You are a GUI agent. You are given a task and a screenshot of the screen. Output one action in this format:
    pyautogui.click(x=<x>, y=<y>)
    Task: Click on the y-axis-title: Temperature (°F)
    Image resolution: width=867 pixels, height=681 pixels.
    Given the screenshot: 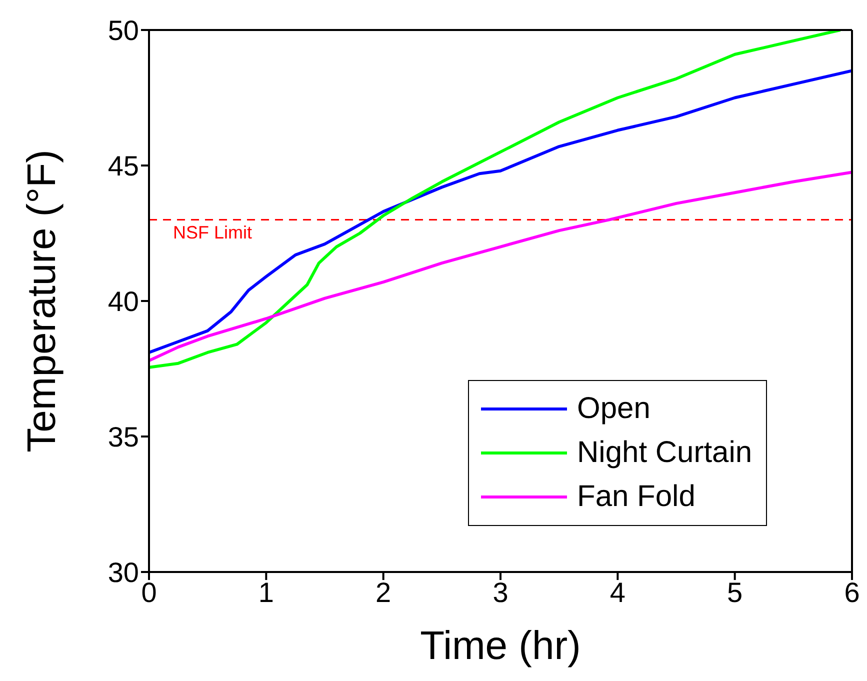 What is the action you would take?
    pyautogui.click(x=42, y=301)
    